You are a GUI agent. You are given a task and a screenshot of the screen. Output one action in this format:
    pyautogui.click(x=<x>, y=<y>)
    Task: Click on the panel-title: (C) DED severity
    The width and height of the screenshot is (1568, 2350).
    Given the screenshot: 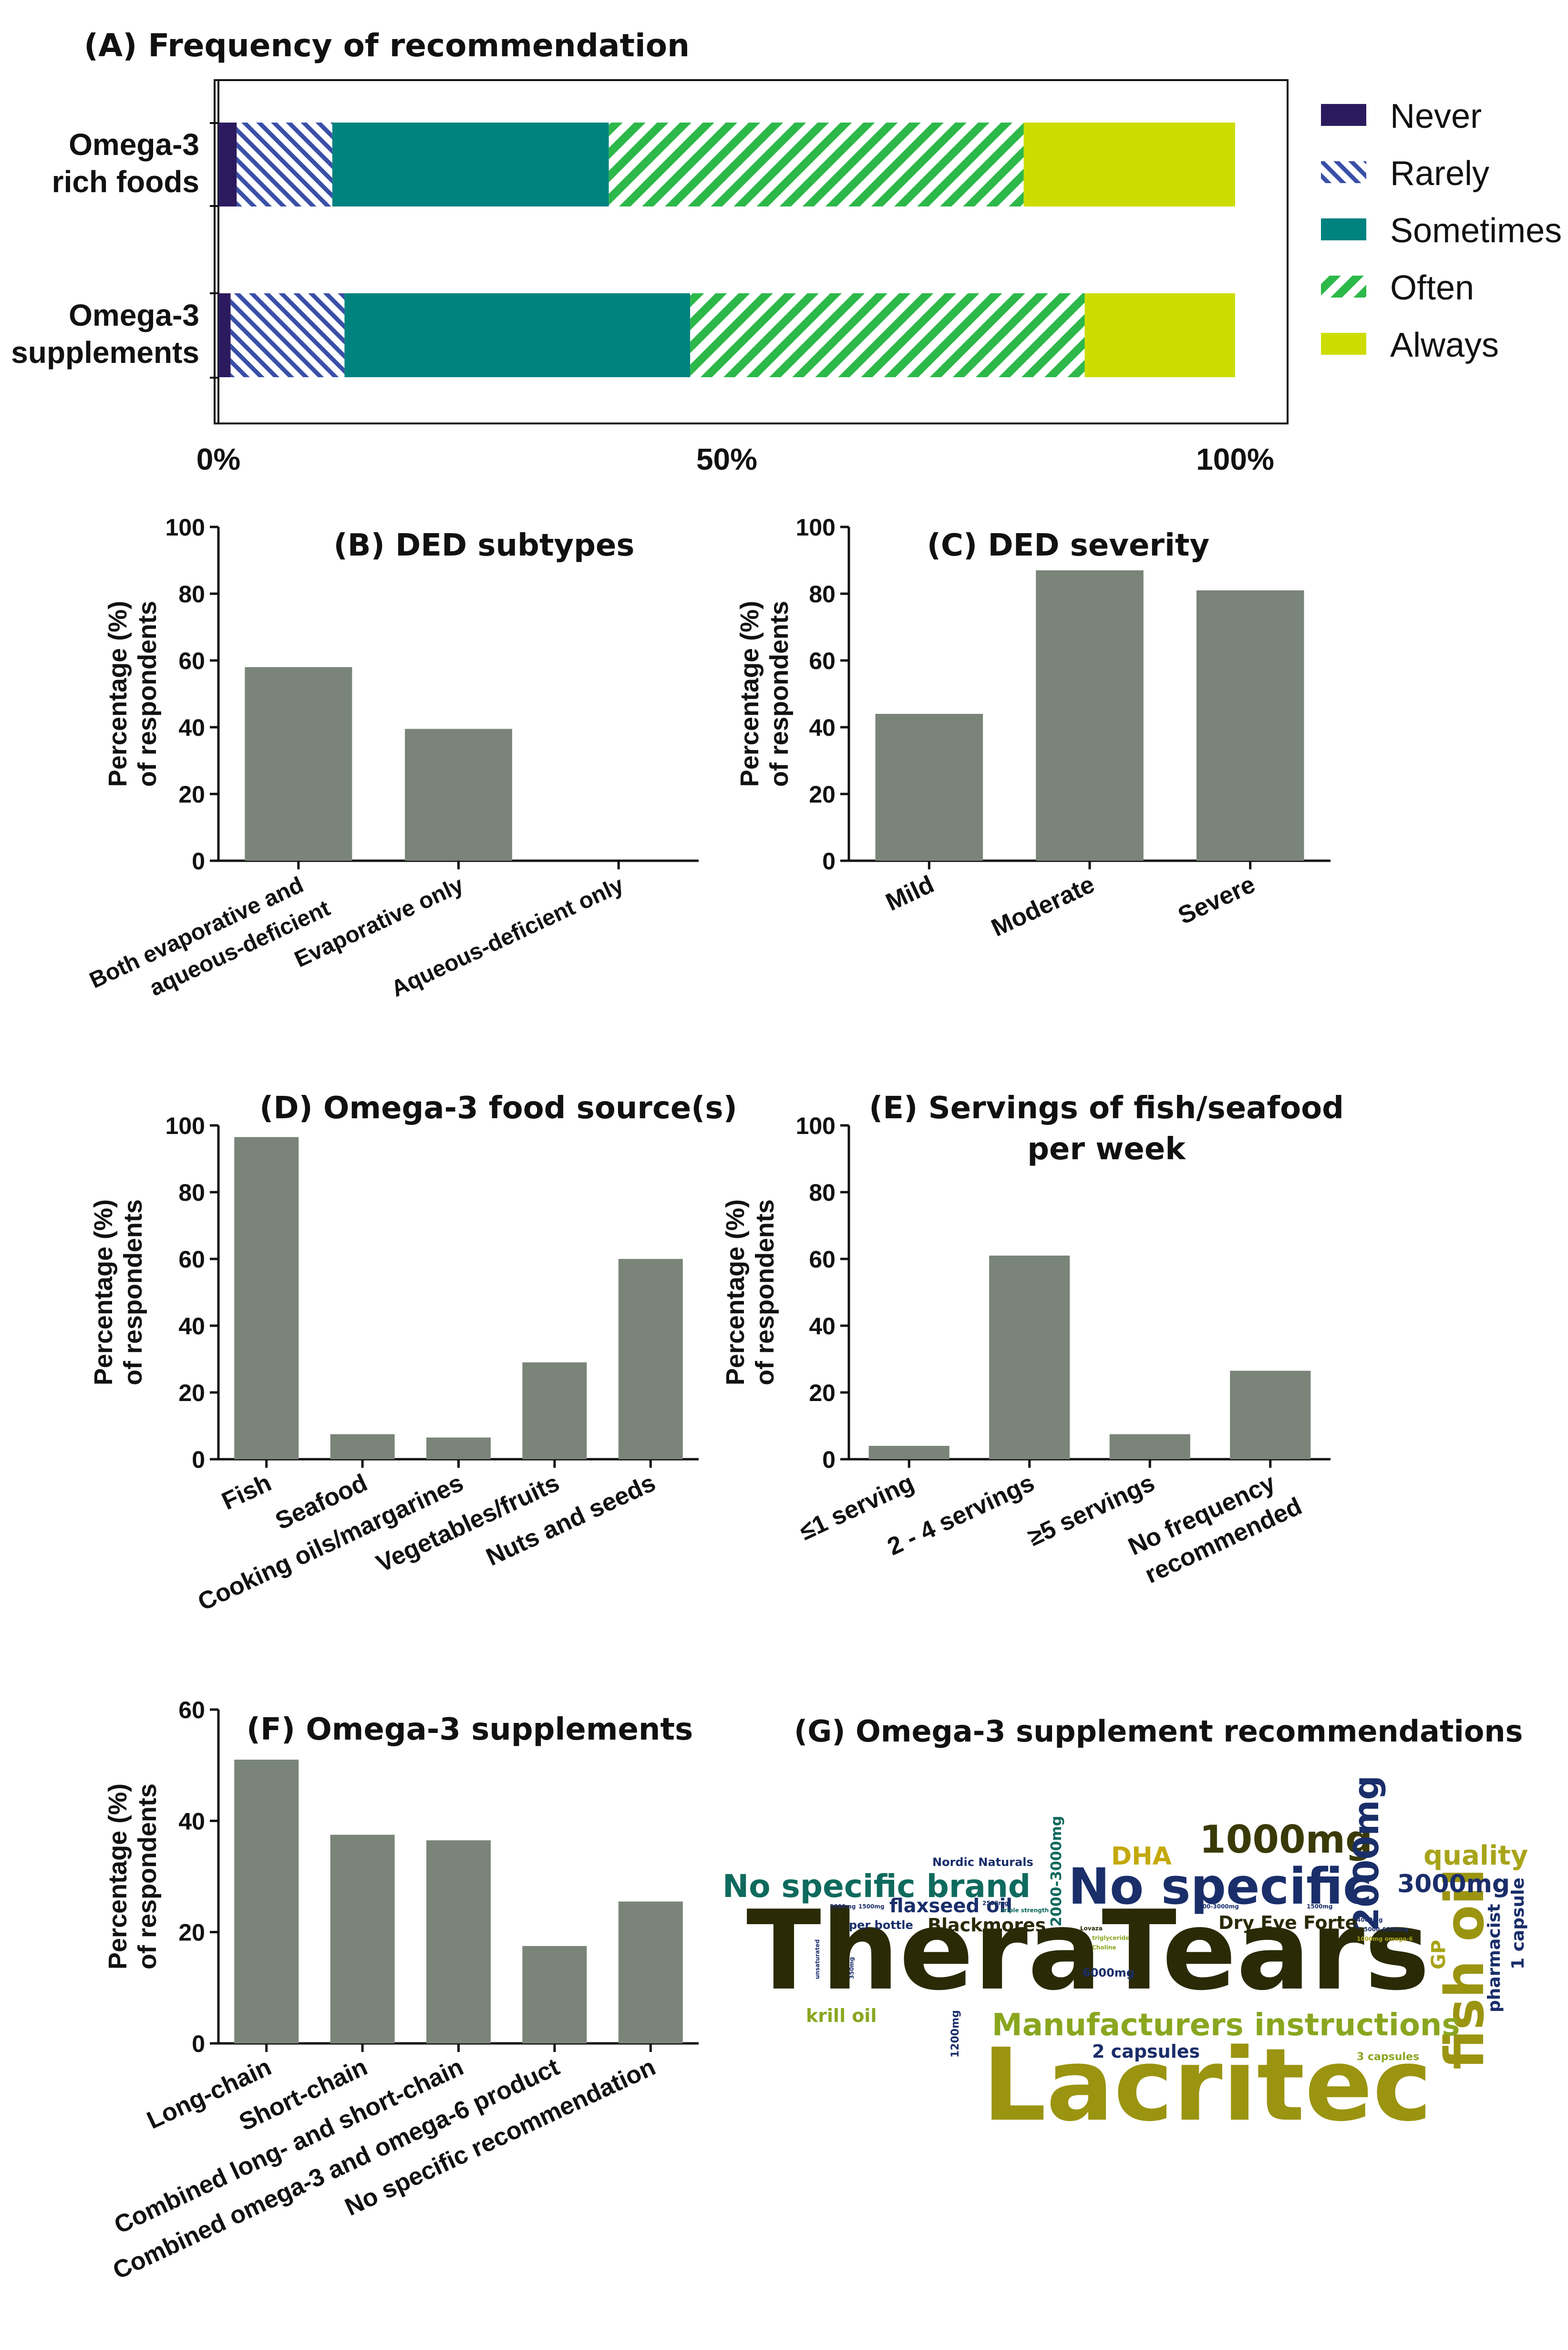 What is the action you would take?
    pyautogui.click(x=1068, y=546)
    